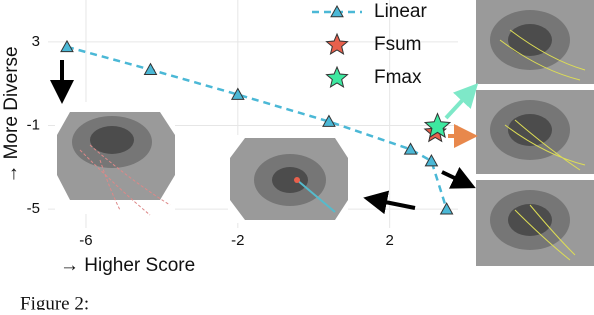  Describe the element at coordinates (33, 208) in the screenshot. I see `y-tick-label: -5` at that location.